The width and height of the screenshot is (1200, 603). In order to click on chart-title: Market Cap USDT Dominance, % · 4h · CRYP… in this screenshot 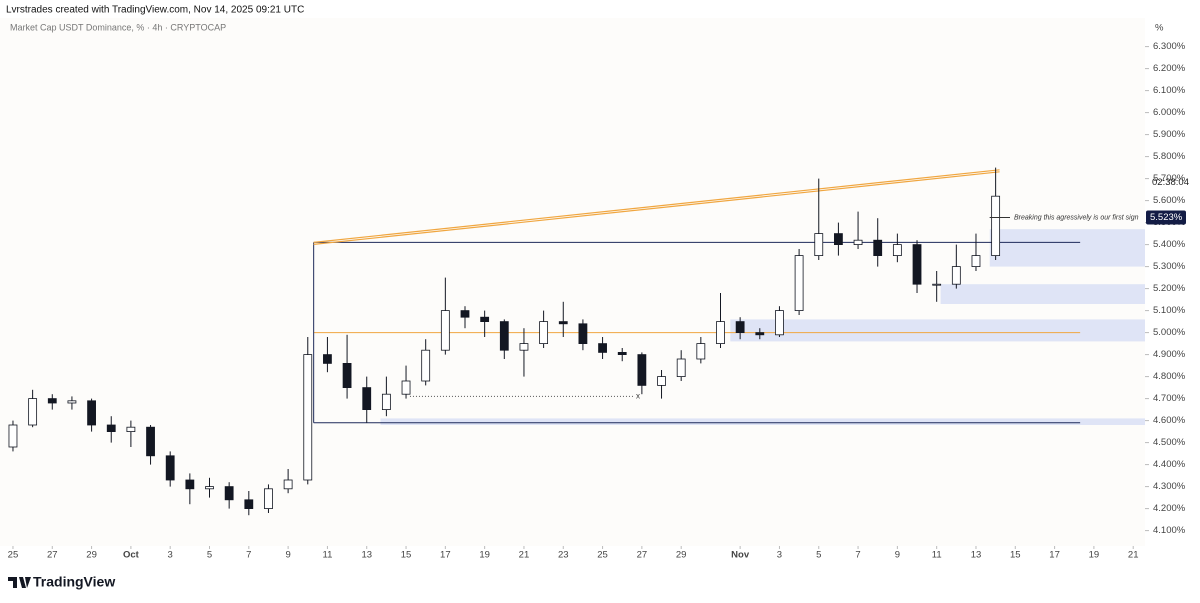, I will do `click(118, 27)`.